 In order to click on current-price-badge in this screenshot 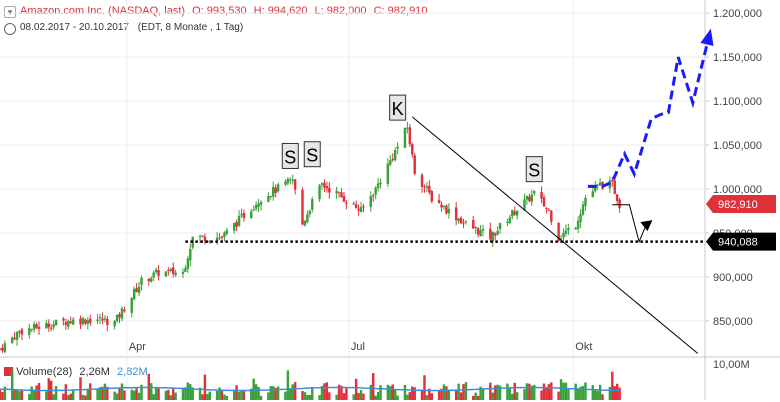, I will do `click(741, 204)`.